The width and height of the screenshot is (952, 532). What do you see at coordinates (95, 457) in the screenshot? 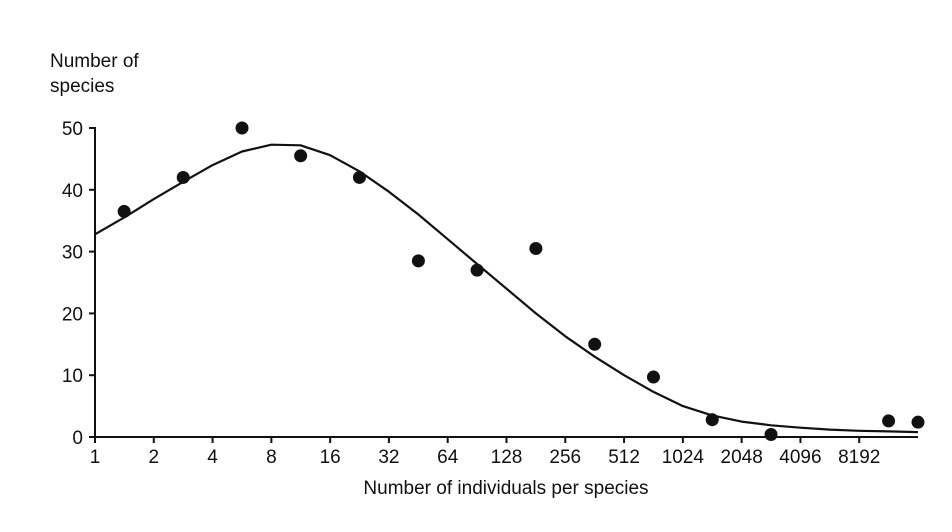
I see `x-tick-label: 1` at bounding box center [95, 457].